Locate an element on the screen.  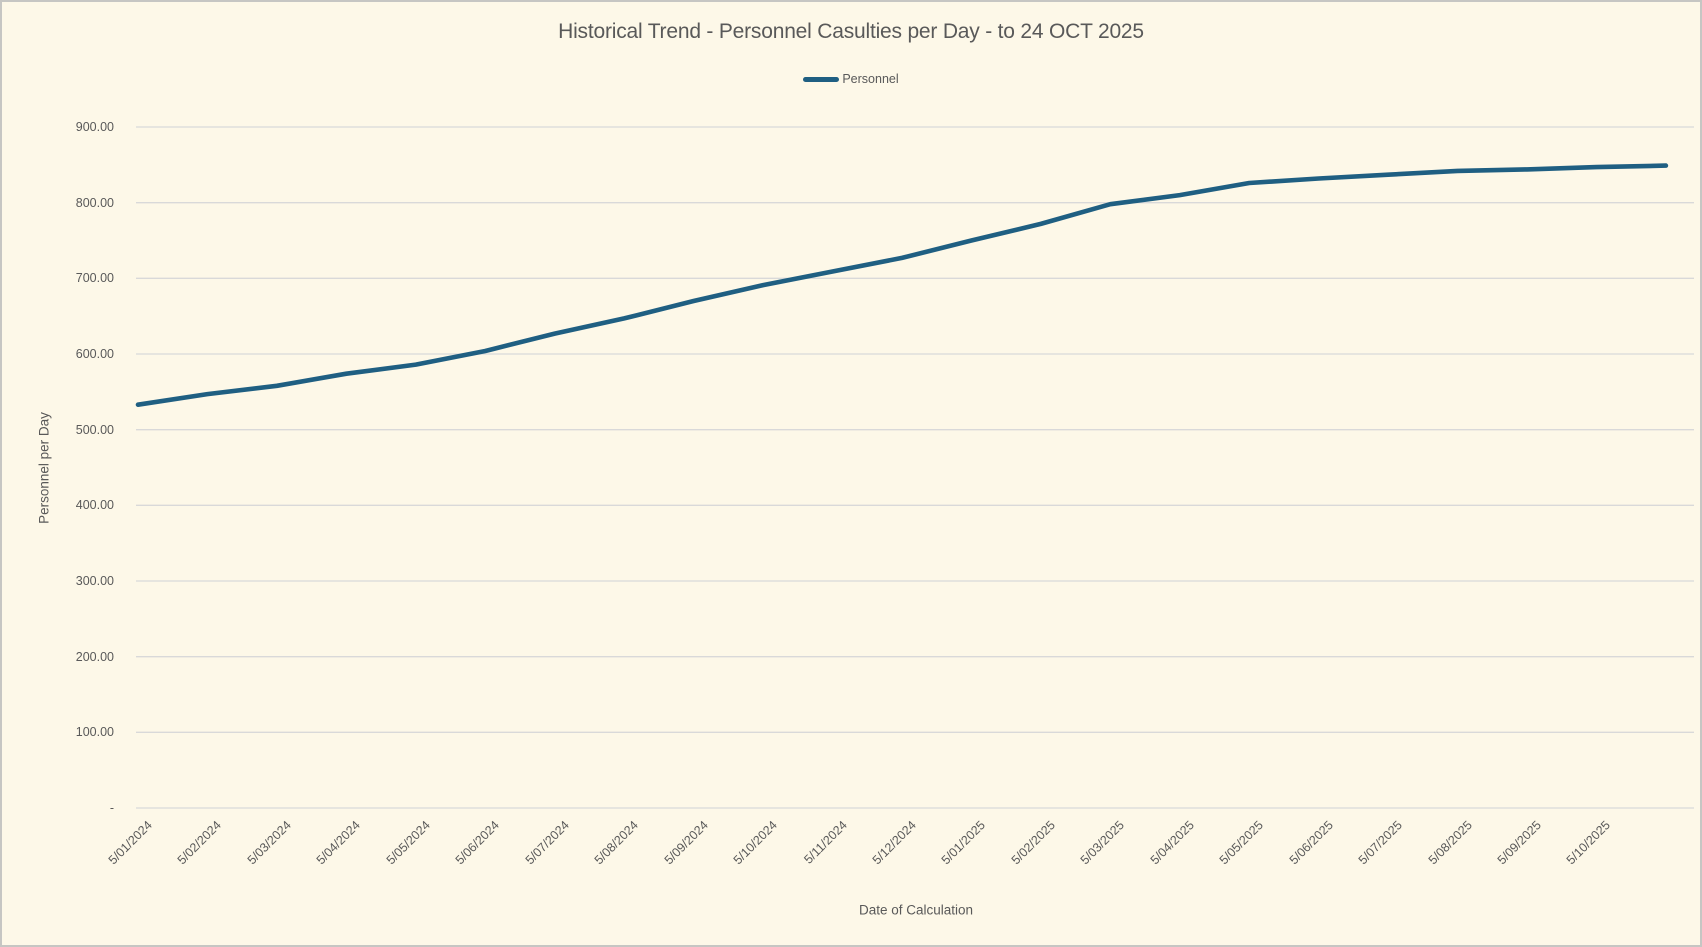
y-tick-label: 400.00 is located at coordinates (94, 505).